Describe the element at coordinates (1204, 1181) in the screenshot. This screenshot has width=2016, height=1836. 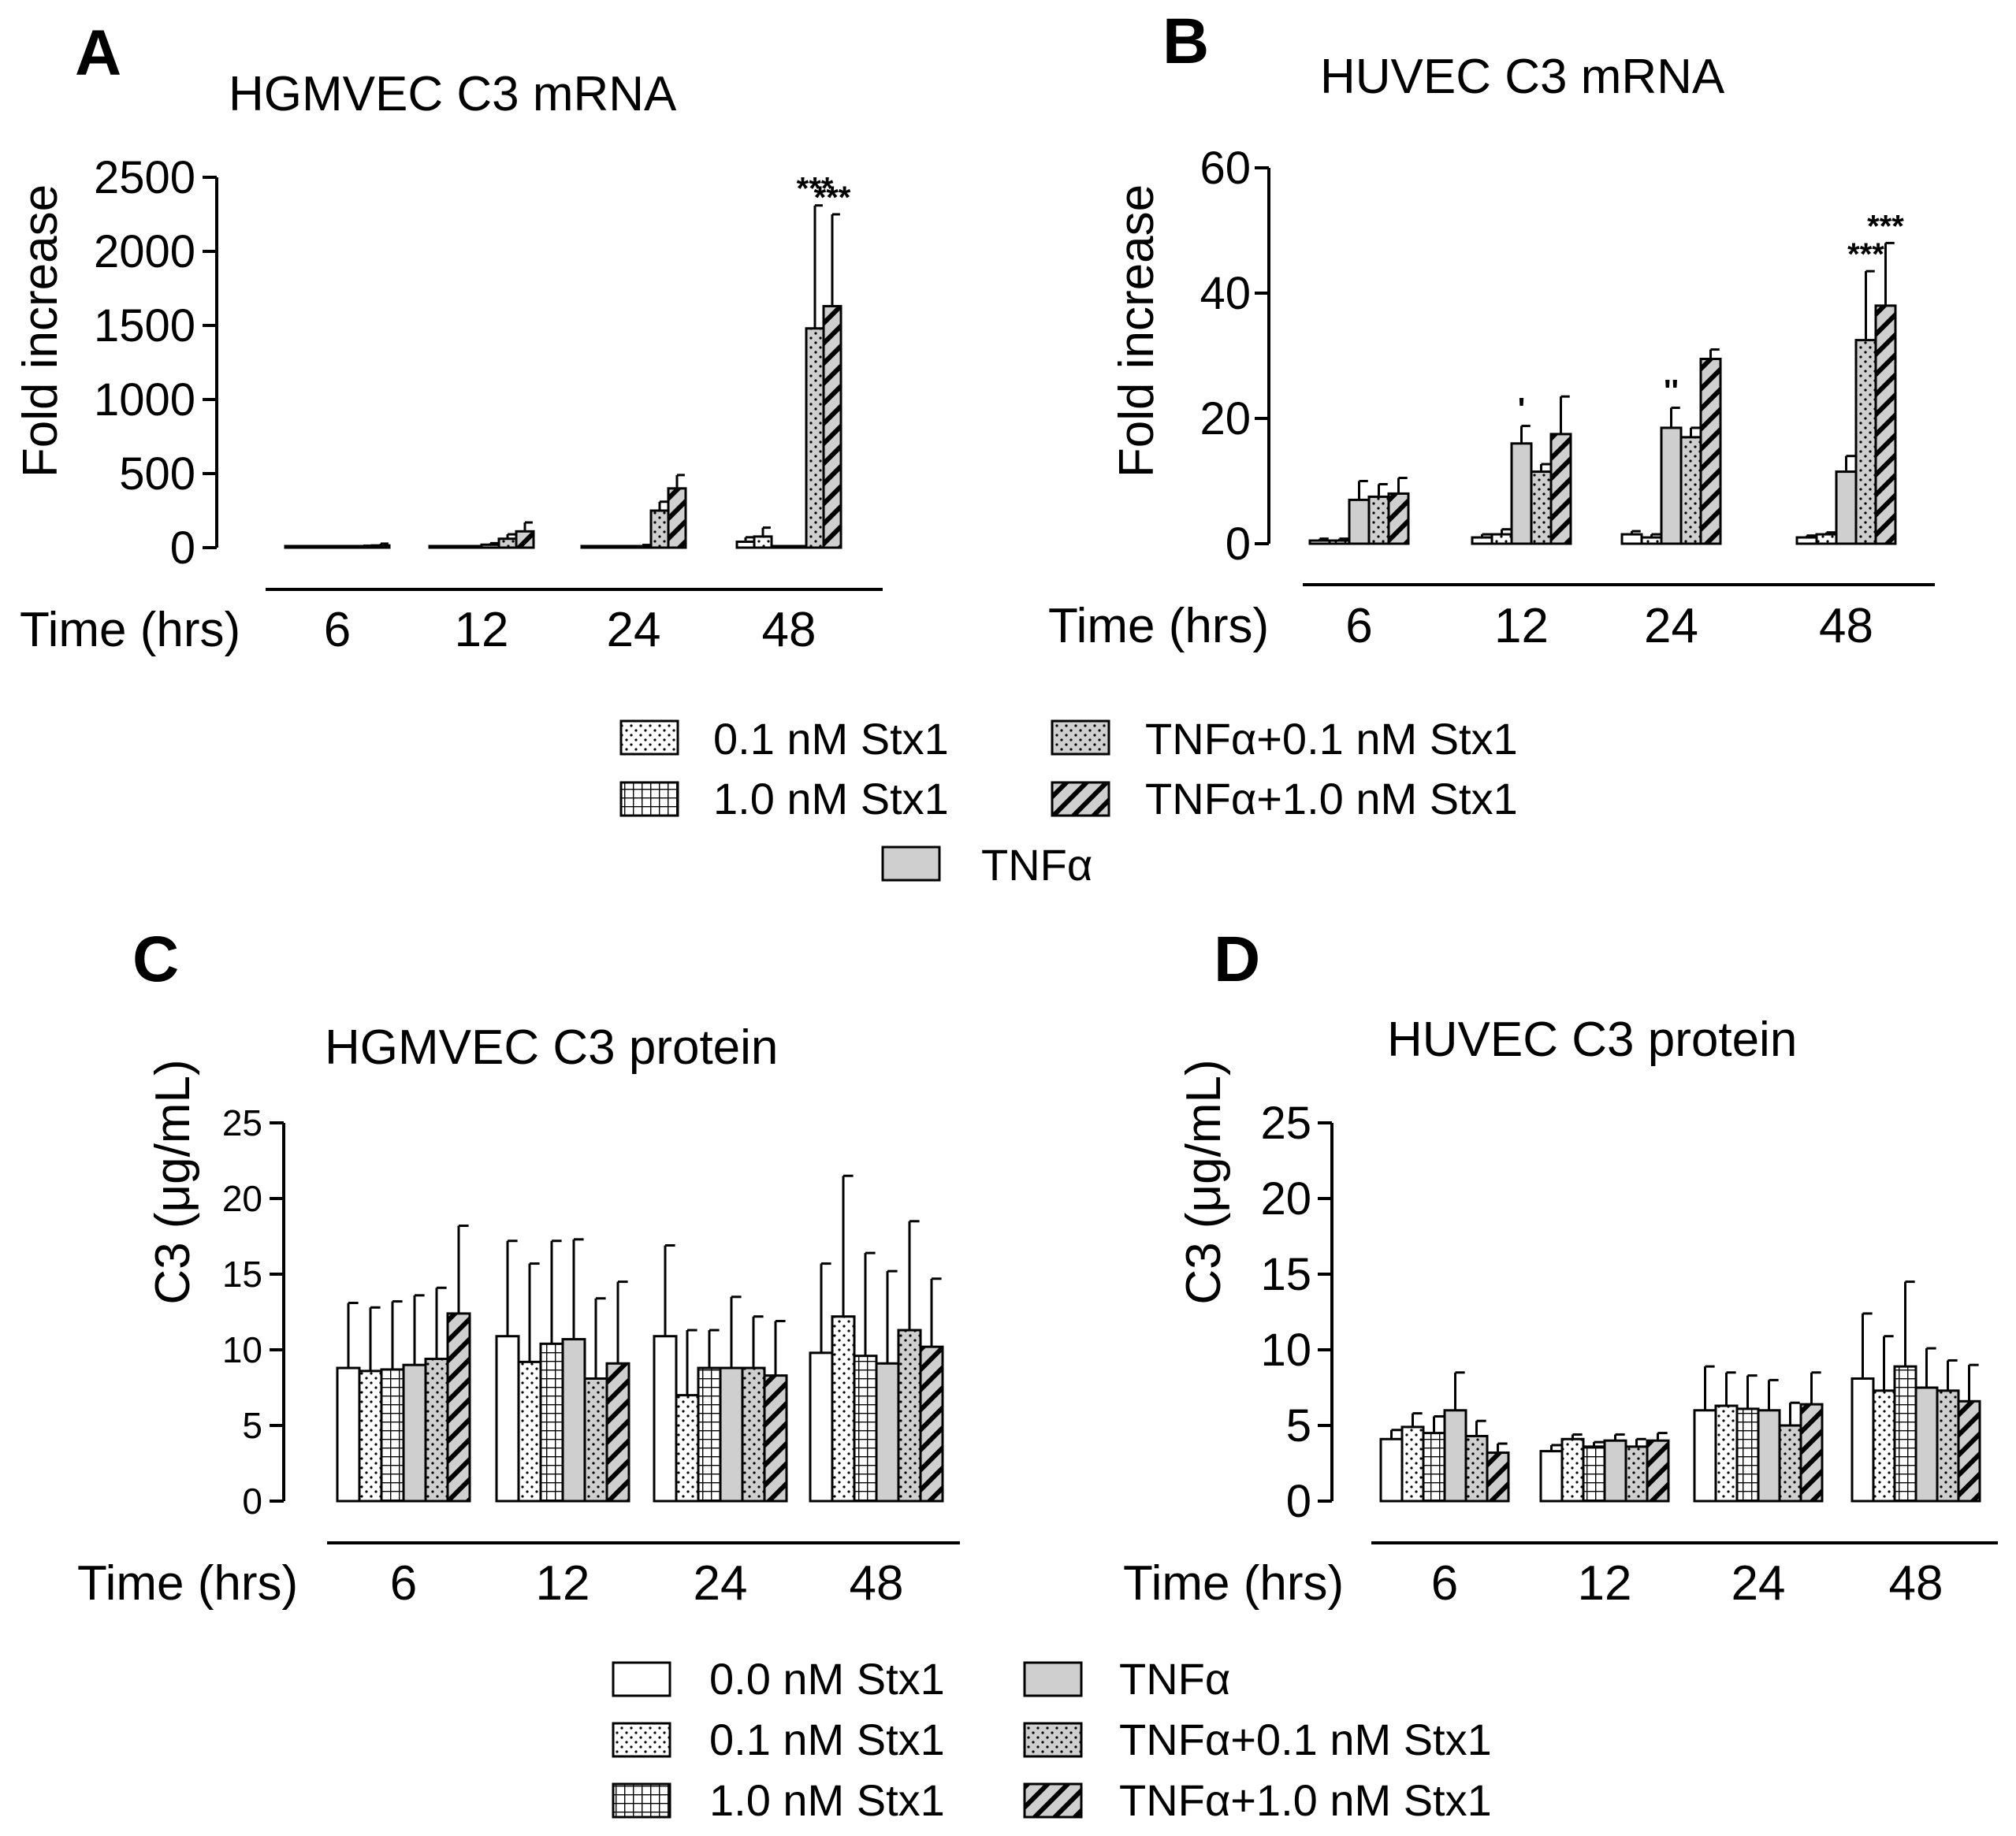
I see `y-axis-label-d: C3 (μg/mL)` at that location.